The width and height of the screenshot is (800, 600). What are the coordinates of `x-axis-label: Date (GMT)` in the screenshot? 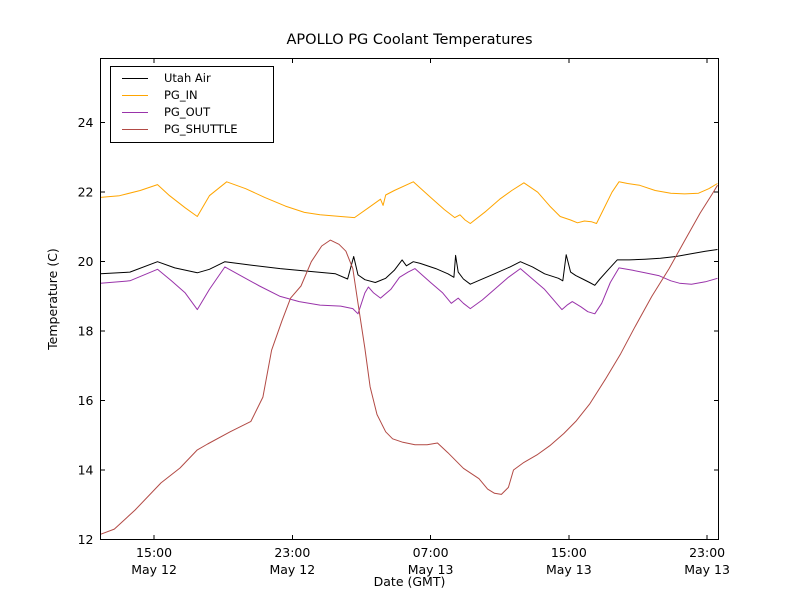 It's located at (410, 581).